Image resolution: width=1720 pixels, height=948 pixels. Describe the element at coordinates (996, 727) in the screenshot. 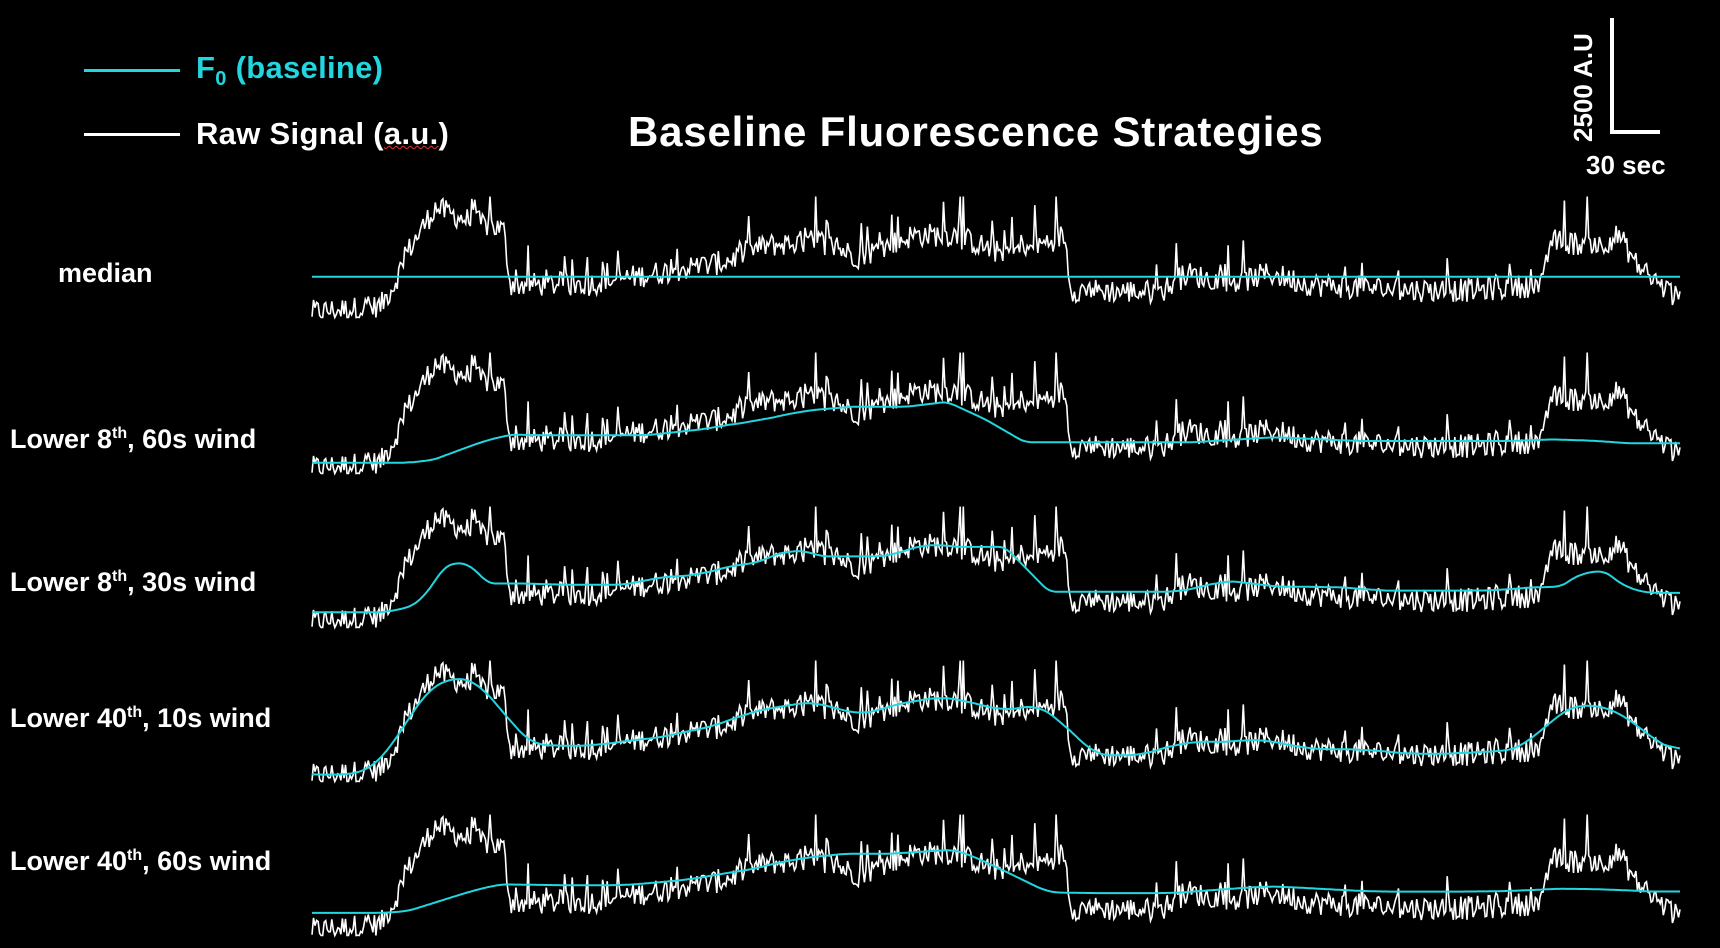

I see `baseline-trace-lower40-10s` at that location.